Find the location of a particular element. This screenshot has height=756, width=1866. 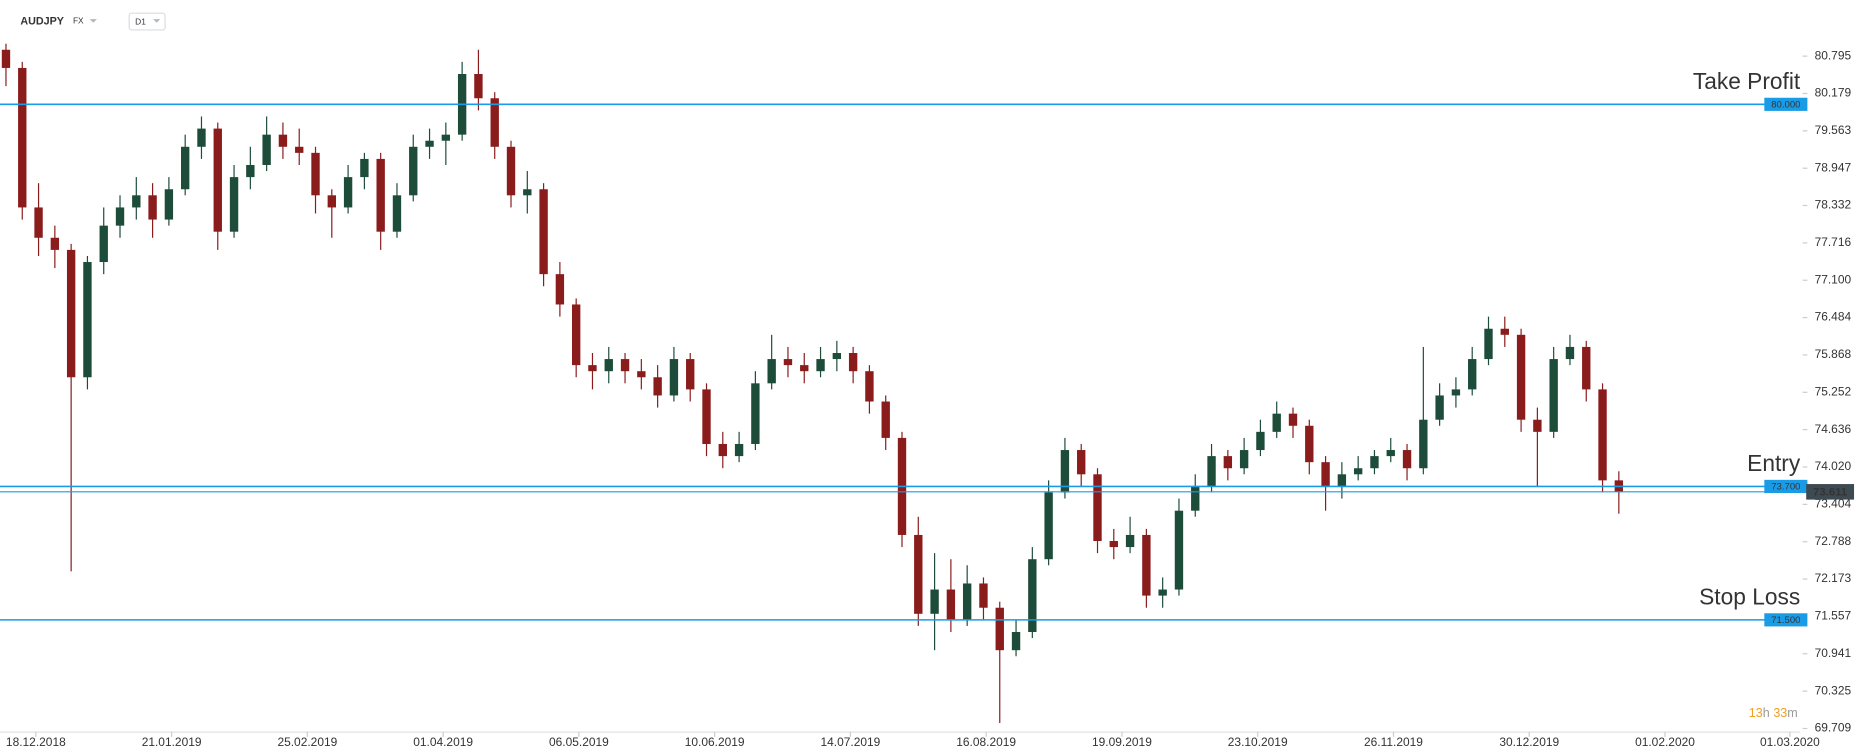

header: AUDJPY FX D1 is located at coordinates (93, 21).